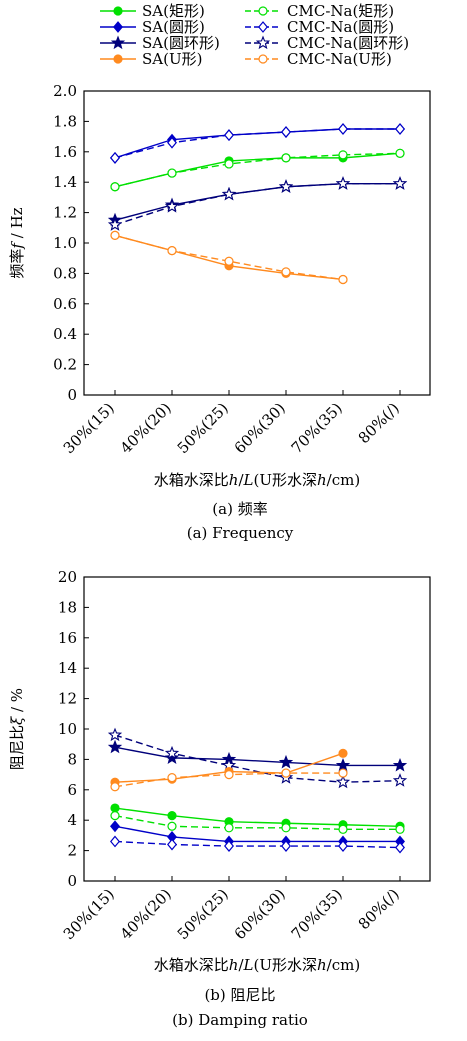 The height and width of the screenshot is (1041, 467). Describe the element at coordinates (317, 914) in the screenshot. I see `x-tick-label: 70%(35)` at that location.